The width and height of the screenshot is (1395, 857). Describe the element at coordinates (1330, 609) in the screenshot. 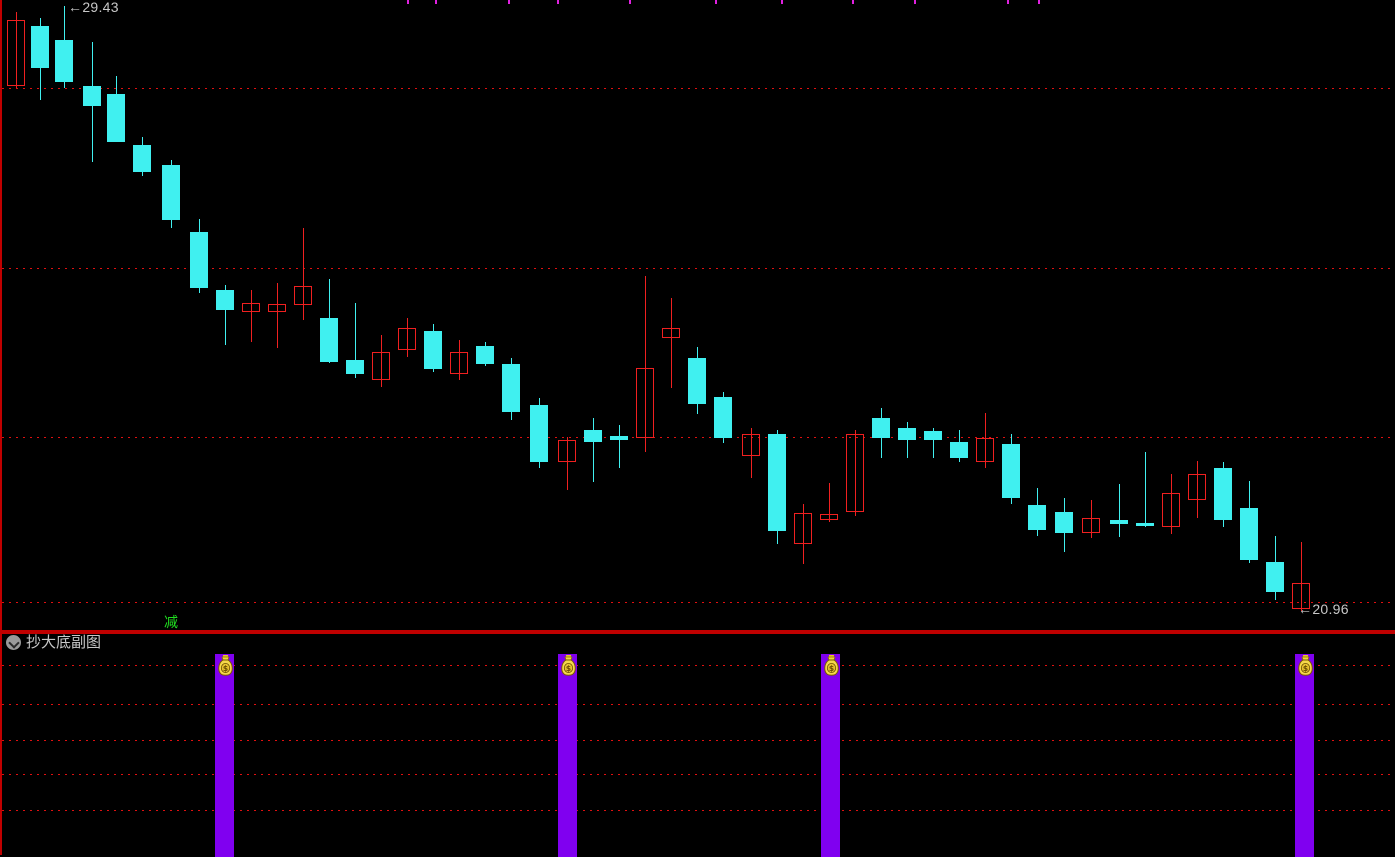

I see `last-price-value: 20.96` at that location.